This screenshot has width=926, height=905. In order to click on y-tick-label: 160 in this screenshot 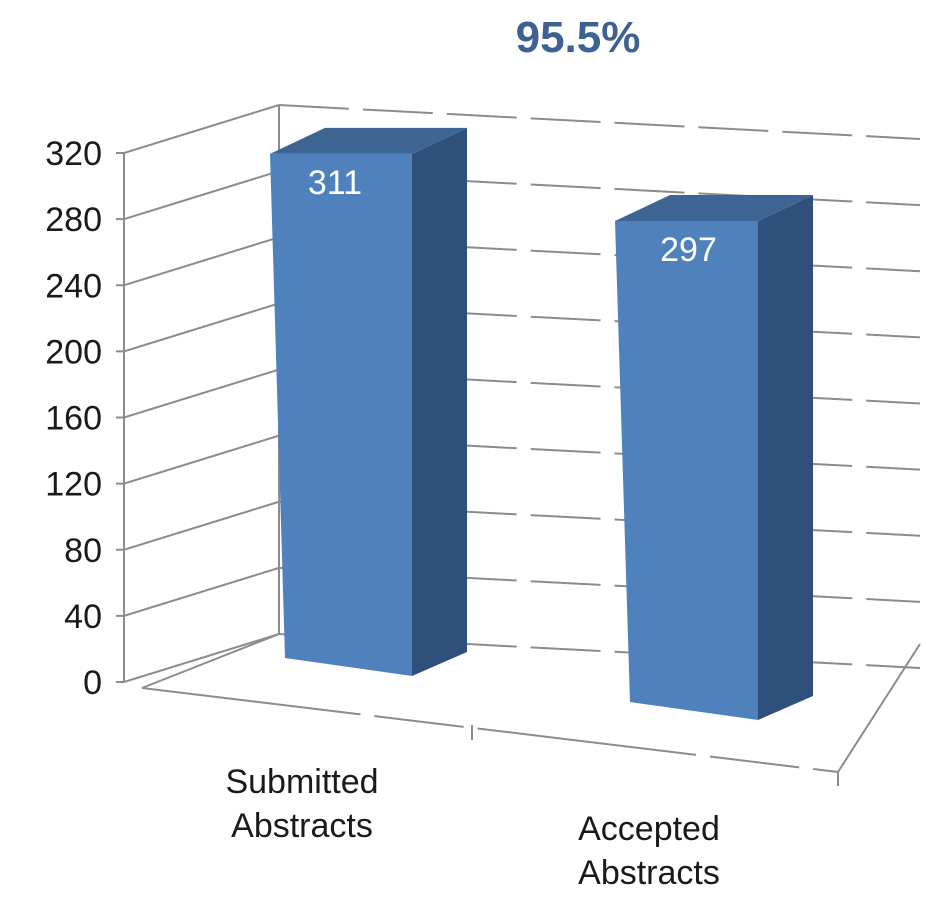, I will do `click(73, 419)`.